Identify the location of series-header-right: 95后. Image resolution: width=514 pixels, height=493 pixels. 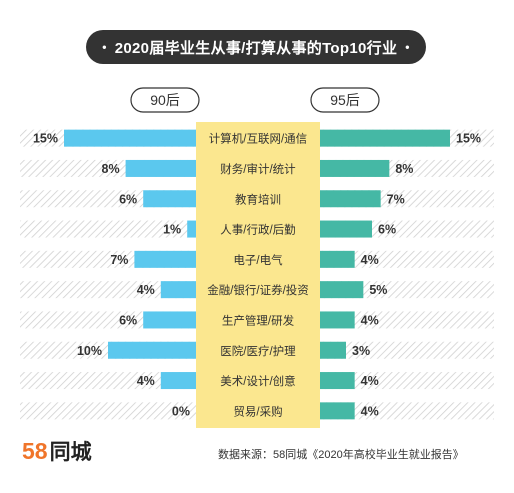
(345, 100).